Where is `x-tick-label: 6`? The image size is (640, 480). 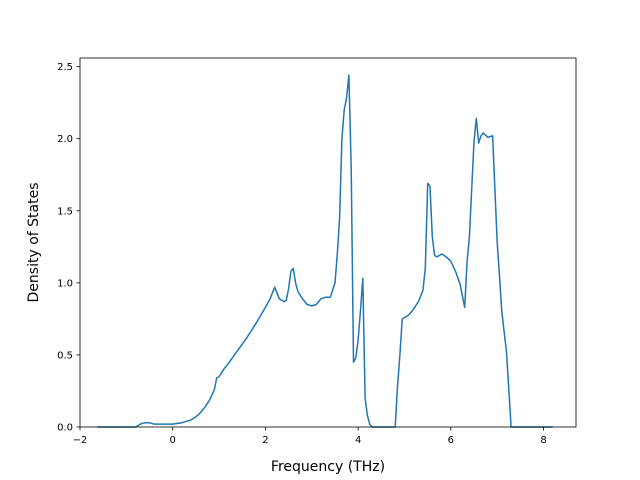 x-tick-label: 6 is located at coordinates (451, 440).